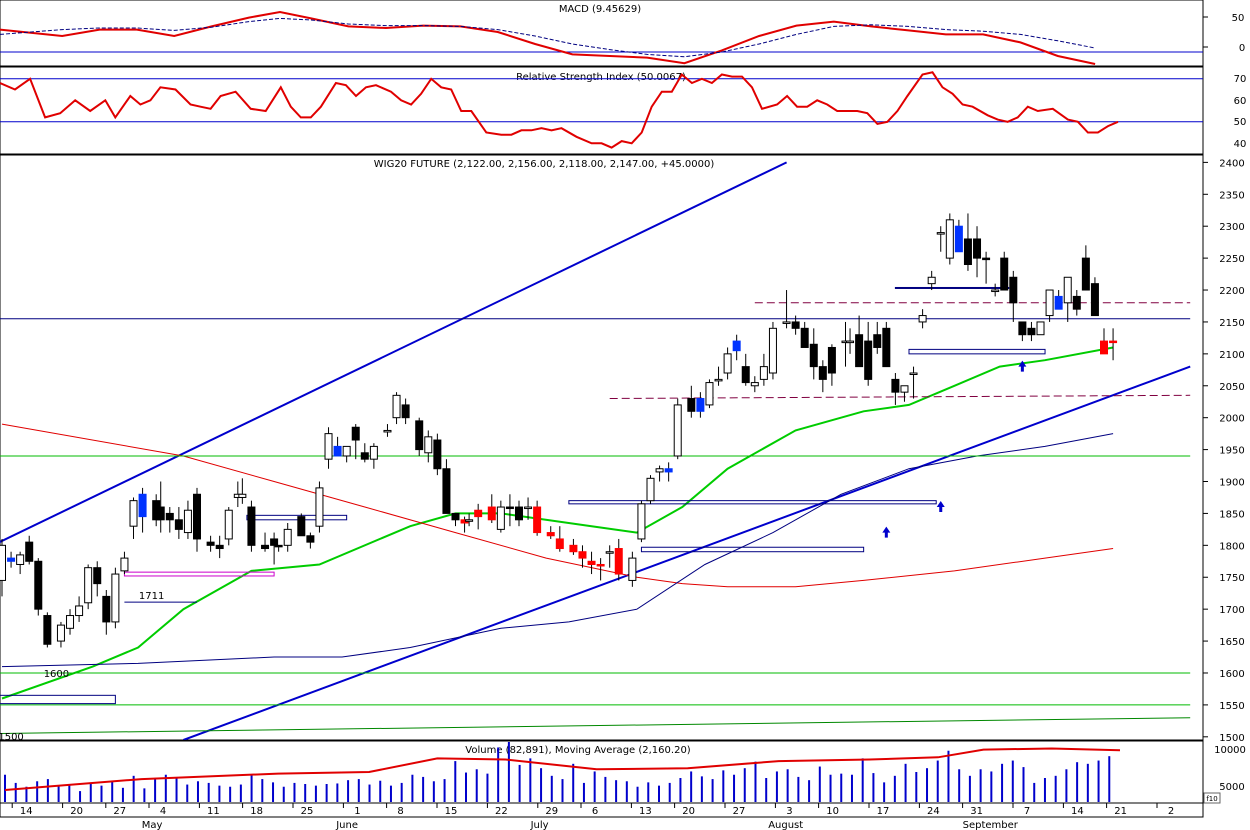 This screenshot has width=1250, height=830. I want to click on volume-ytick-5000: 5000, so click(1231, 787).